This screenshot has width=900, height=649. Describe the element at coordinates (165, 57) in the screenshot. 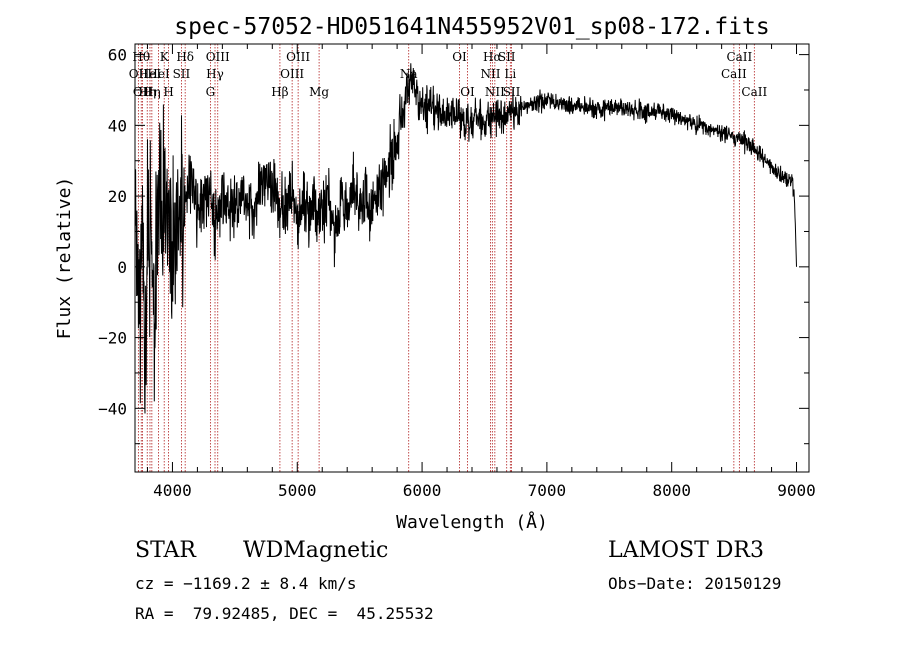

I see `spectral-line-label: K` at that location.